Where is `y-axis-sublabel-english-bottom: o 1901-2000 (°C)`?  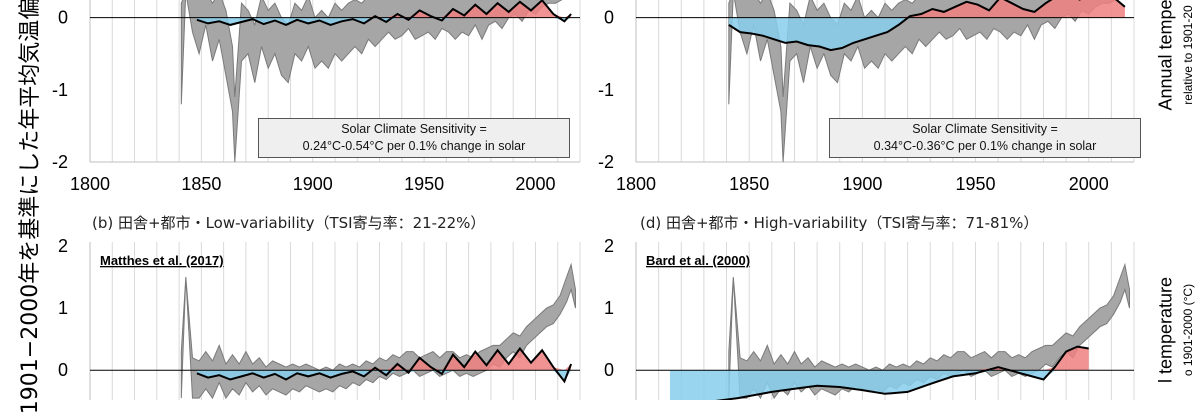 y-axis-sublabel-english-bottom: o 1901-2000 (°C) is located at coordinates (1188, 330).